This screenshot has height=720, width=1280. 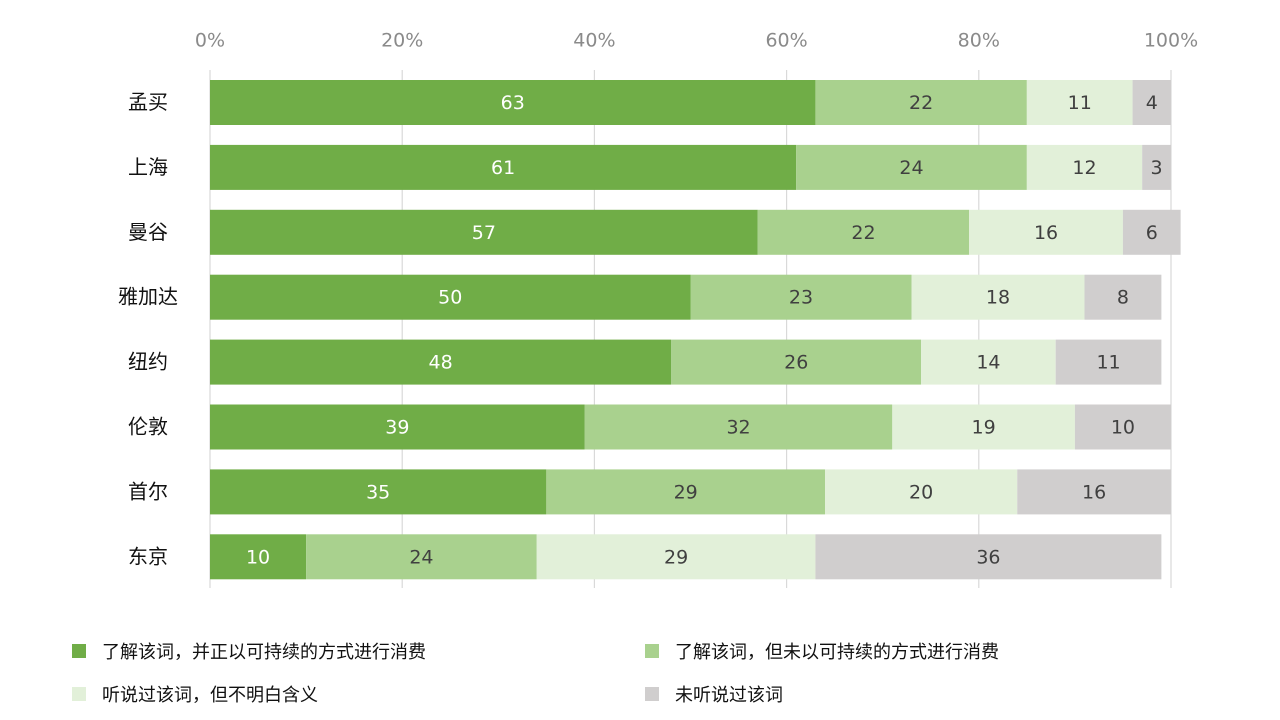 I want to click on legend-item: 未听说过该词, so click(x=714, y=694).